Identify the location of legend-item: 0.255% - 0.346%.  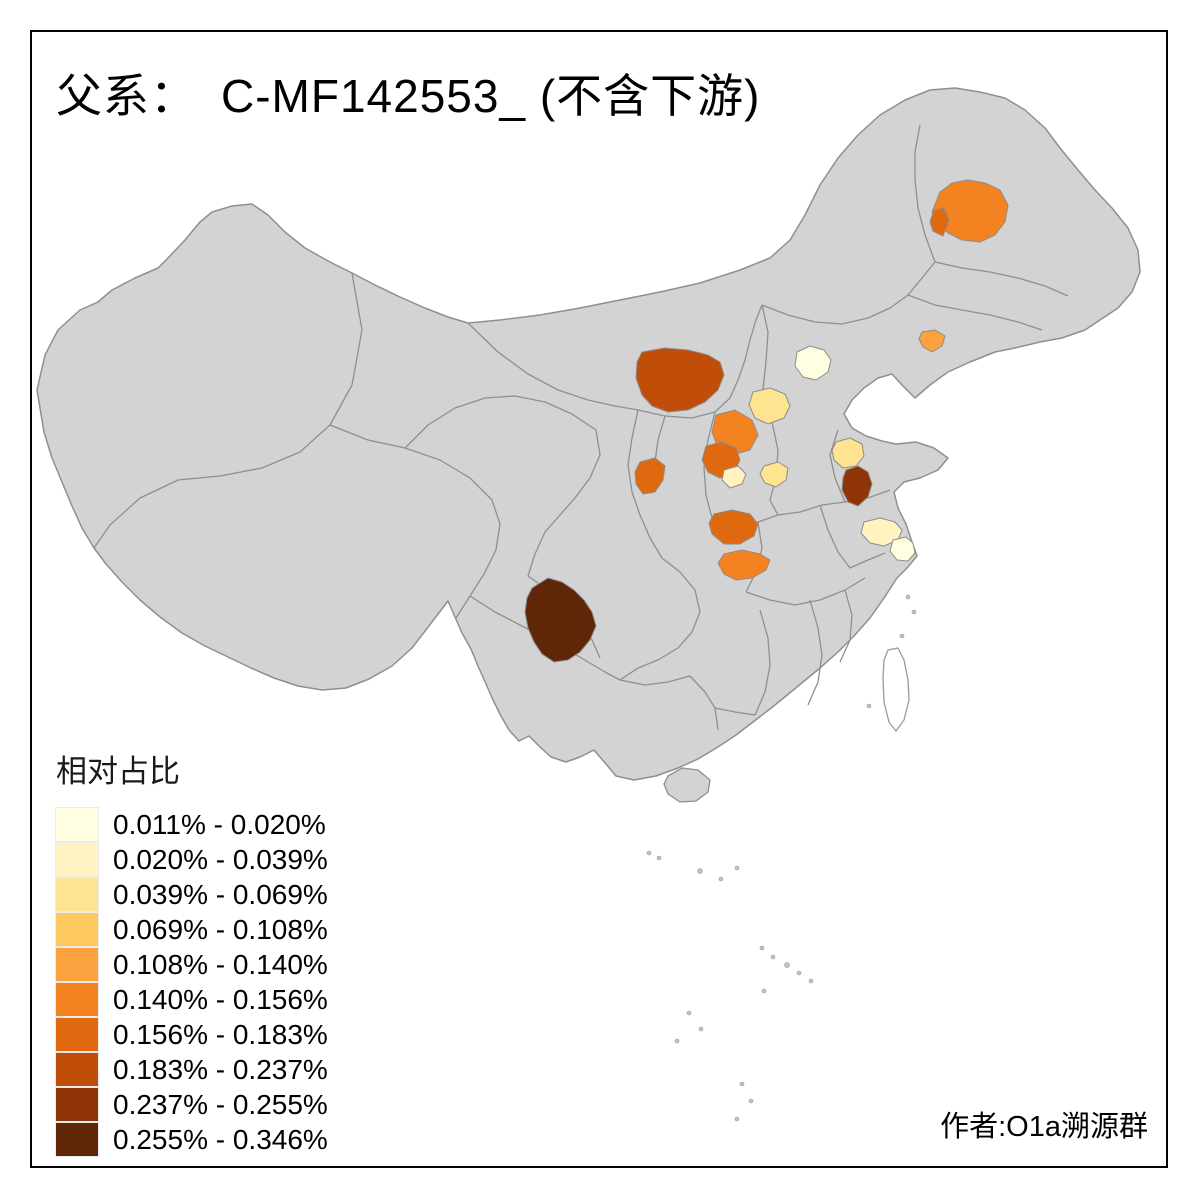
(191, 1139).